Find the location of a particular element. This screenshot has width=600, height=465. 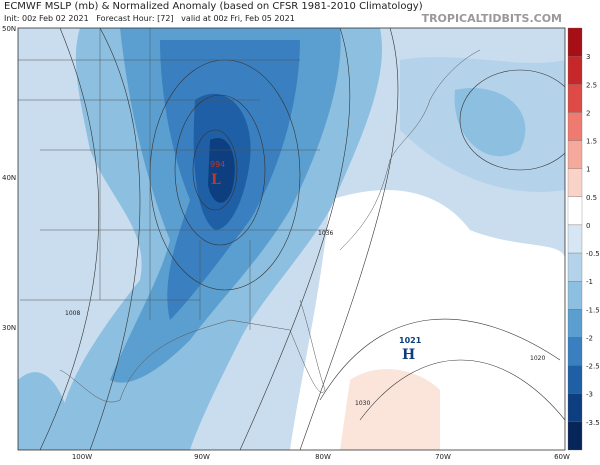

lat-label: 40N is located at coordinates (9, 178).